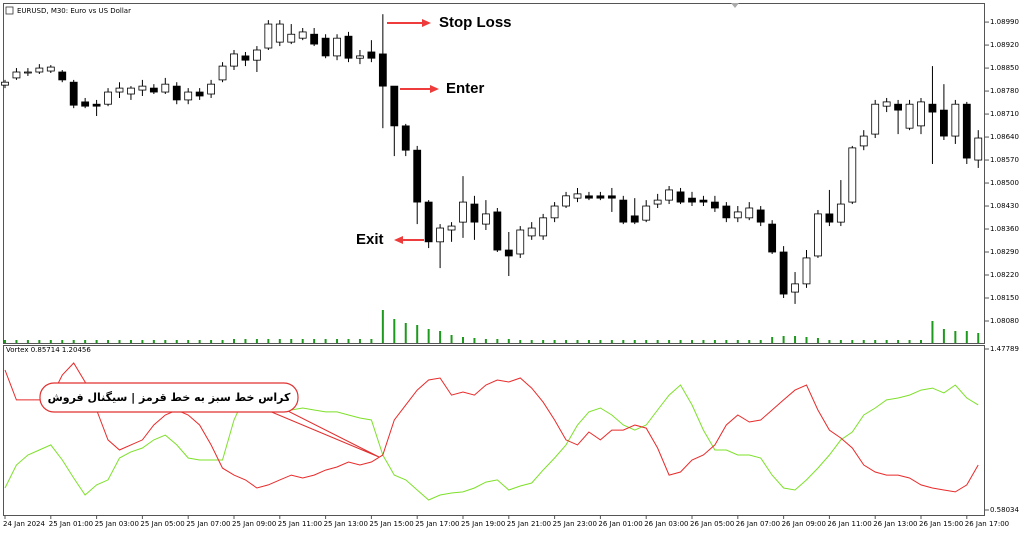 The image size is (1024, 533). Describe the element at coordinates (74, 11) in the screenshot. I see `chart-title: EURUSD, M30: Euro vs US Dollar` at that location.